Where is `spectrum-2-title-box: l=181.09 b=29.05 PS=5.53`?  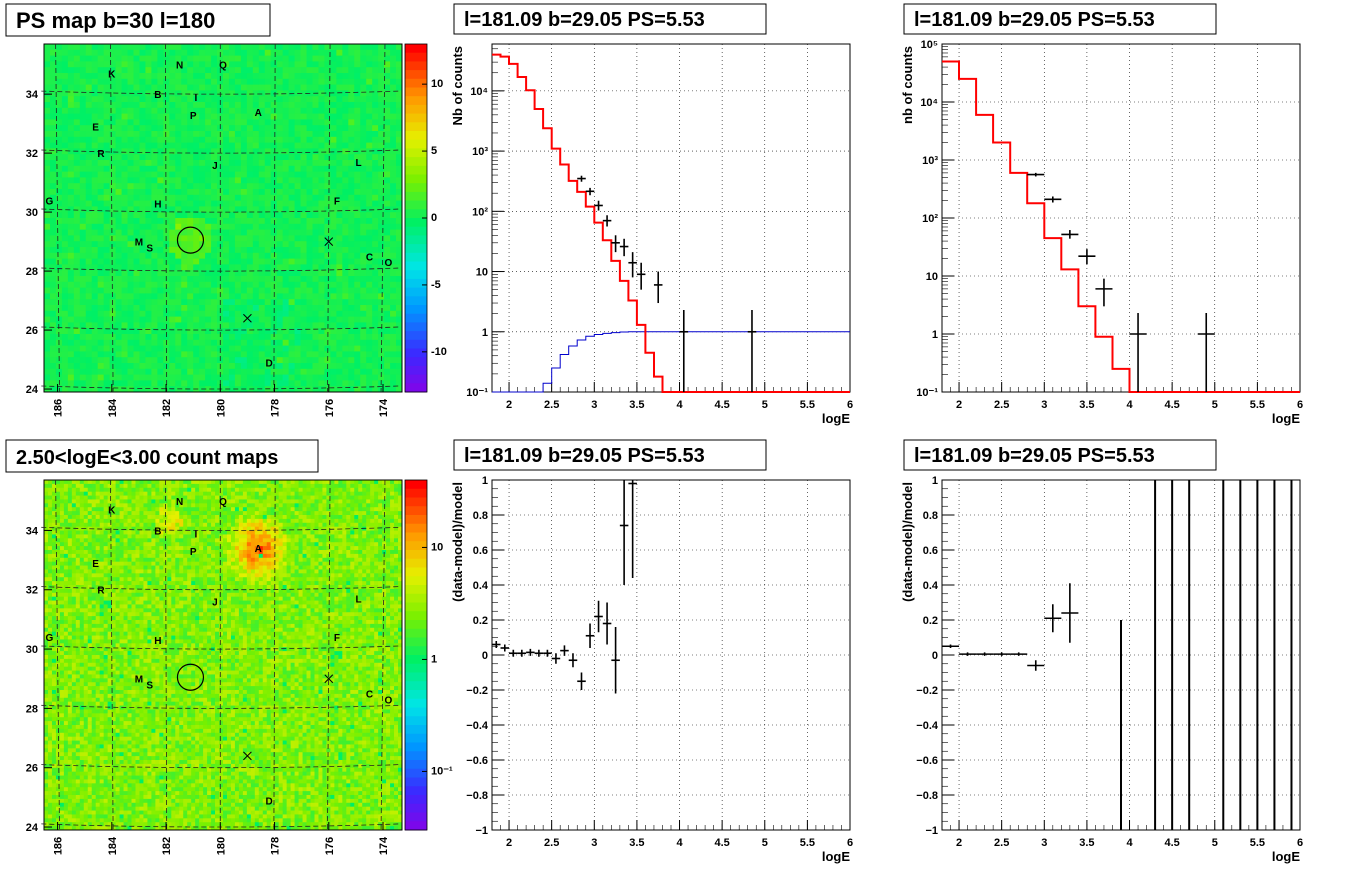
spectrum-2-title-box: l=181.09 b=29.05 PS=5.53 is located at coordinates (1060, 19).